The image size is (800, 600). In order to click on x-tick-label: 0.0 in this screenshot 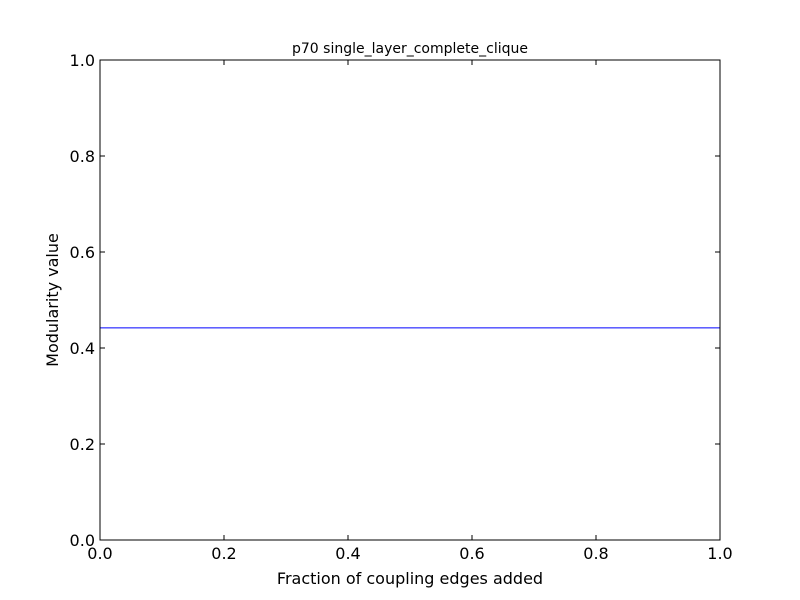, I will do `click(99, 553)`.